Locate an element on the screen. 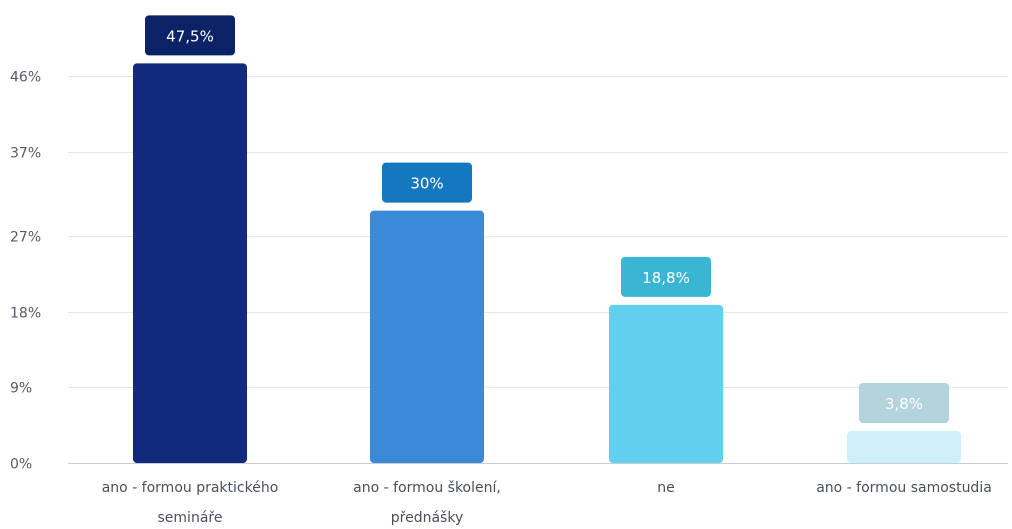  y-tick-label: 27% is located at coordinates (25, 238).